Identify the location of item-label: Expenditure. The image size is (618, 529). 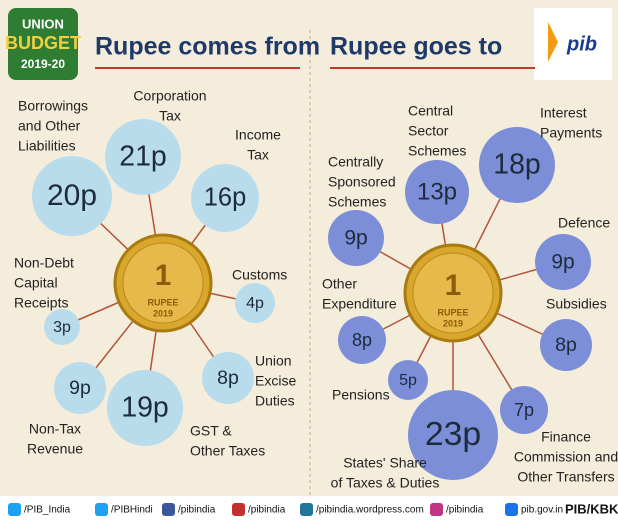
(359, 304).